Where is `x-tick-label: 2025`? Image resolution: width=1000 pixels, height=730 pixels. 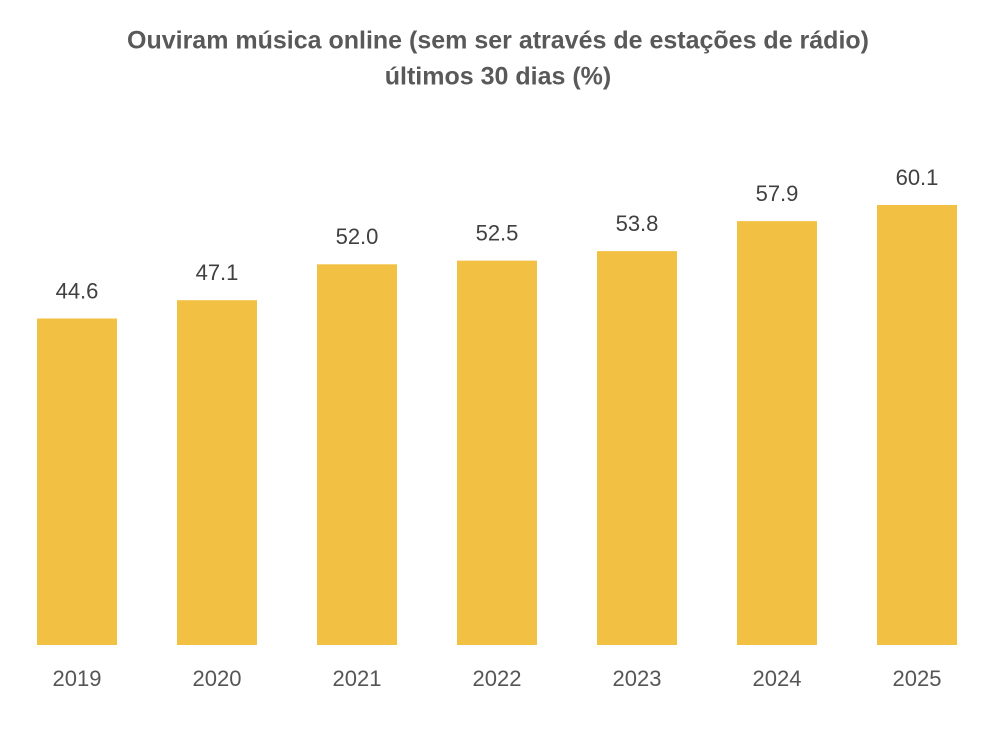 x-tick-label: 2025 is located at coordinates (917, 678).